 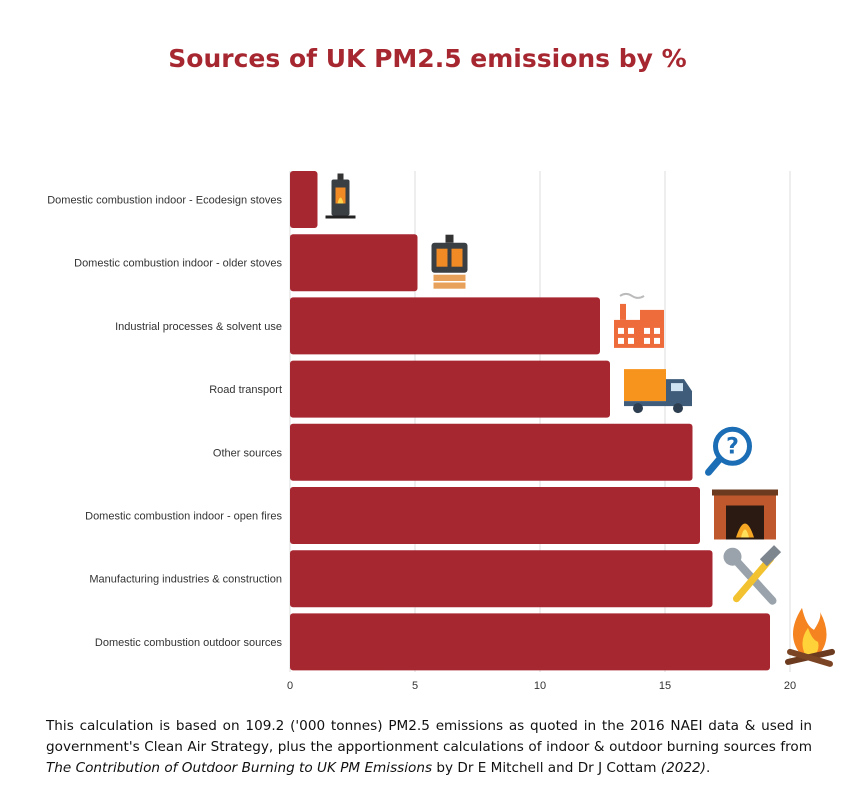 What do you see at coordinates (415, 686) in the screenshot?
I see `x-tick-label: 5` at bounding box center [415, 686].